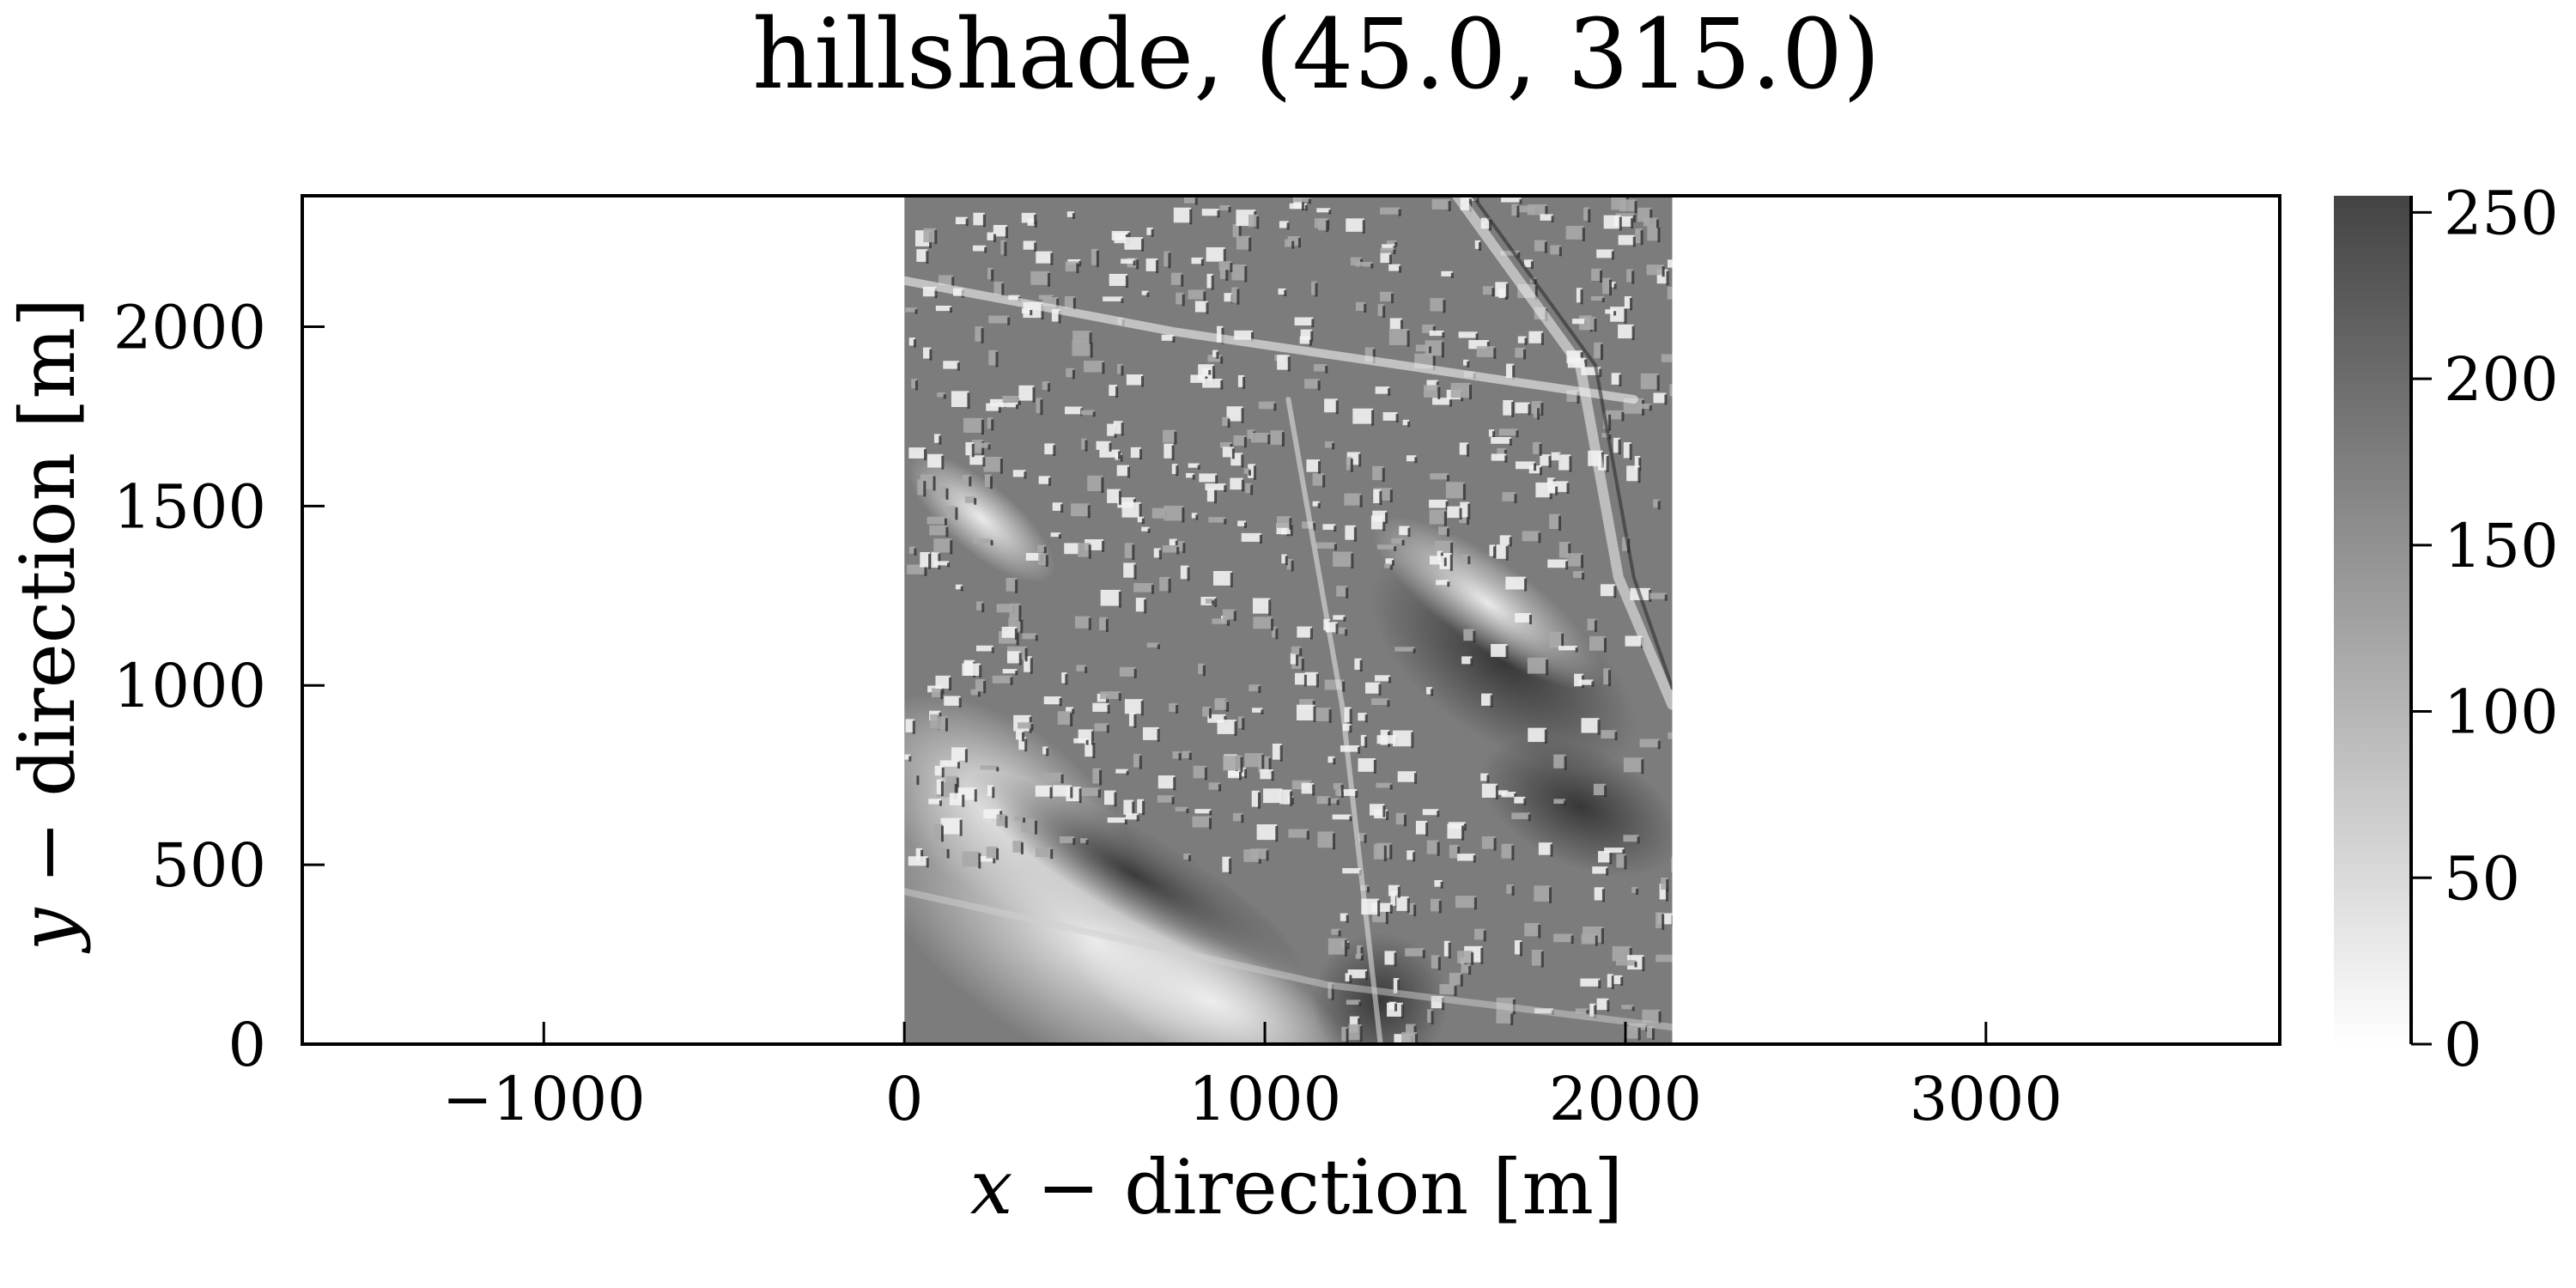  What do you see at coordinates (2482, 878) in the screenshot?
I see `colorbar-tick-label: 50` at bounding box center [2482, 878].